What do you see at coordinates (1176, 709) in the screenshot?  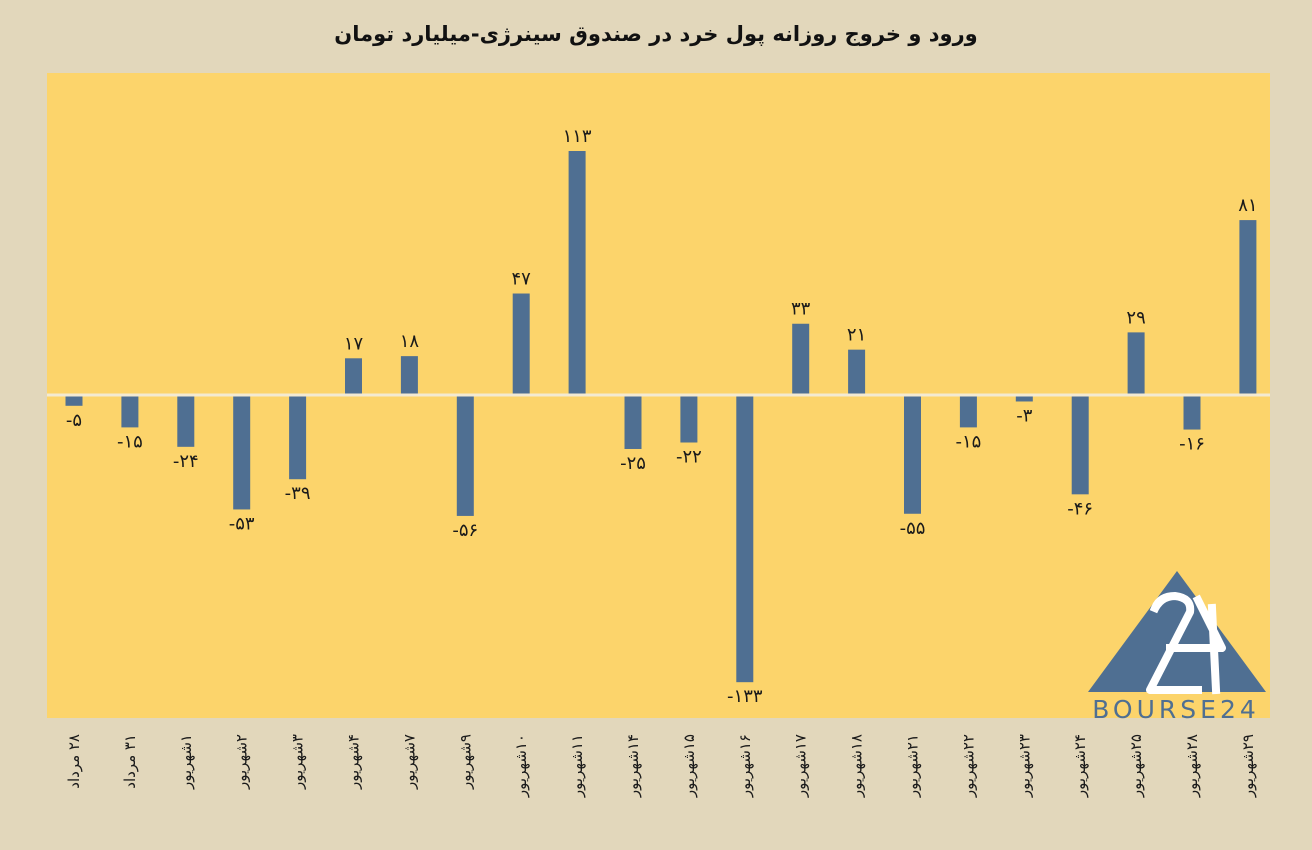 I see `logo-text: BOURSE24` at bounding box center [1176, 709].